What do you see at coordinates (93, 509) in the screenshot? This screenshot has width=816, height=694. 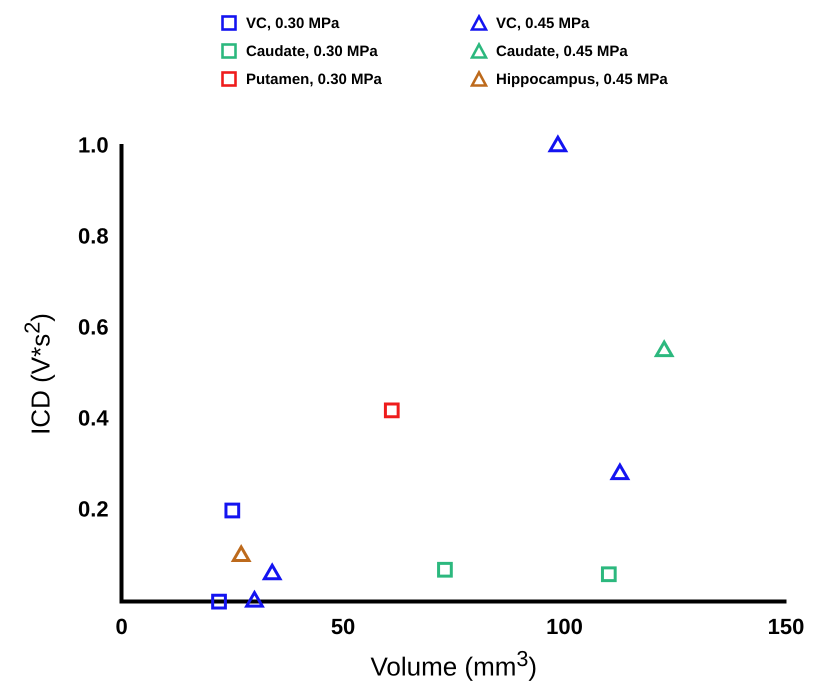 I see `y-tick-label: 0.2` at bounding box center [93, 509].